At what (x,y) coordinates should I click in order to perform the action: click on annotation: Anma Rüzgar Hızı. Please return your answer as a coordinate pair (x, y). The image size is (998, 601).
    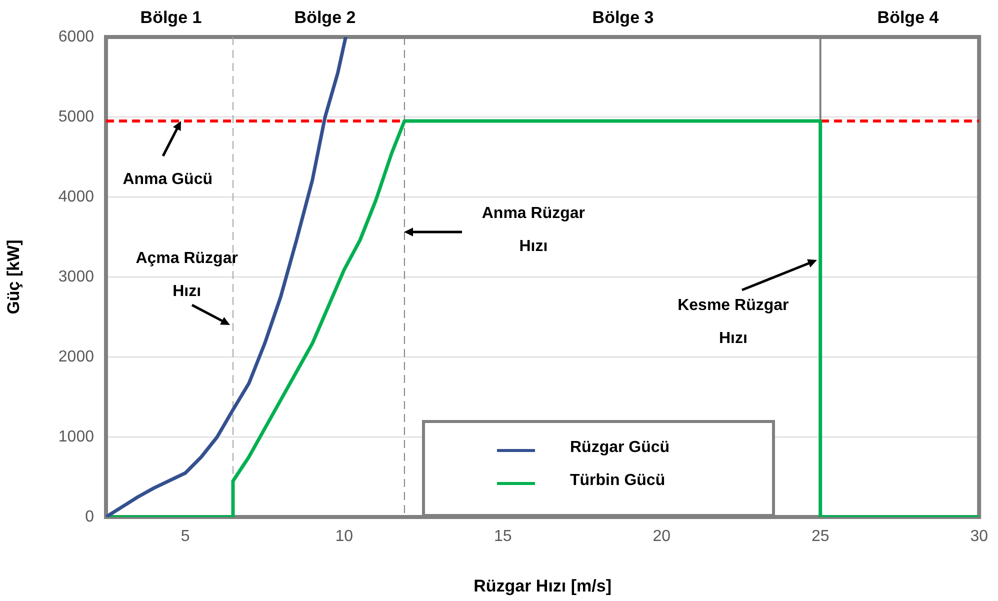
    Looking at the image, I should click on (533, 231).